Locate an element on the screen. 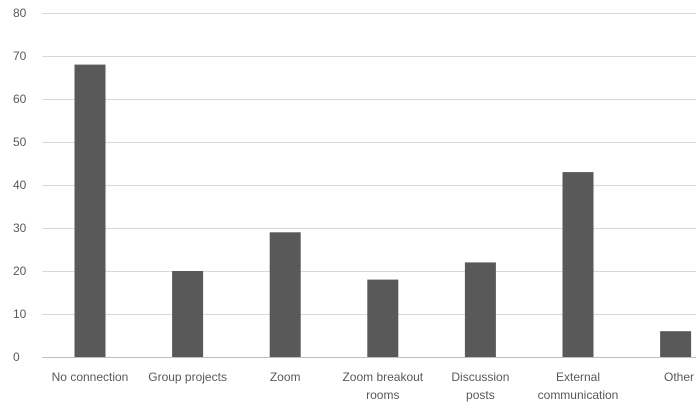  y-tick-label: 60 is located at coordinates (20, 99).